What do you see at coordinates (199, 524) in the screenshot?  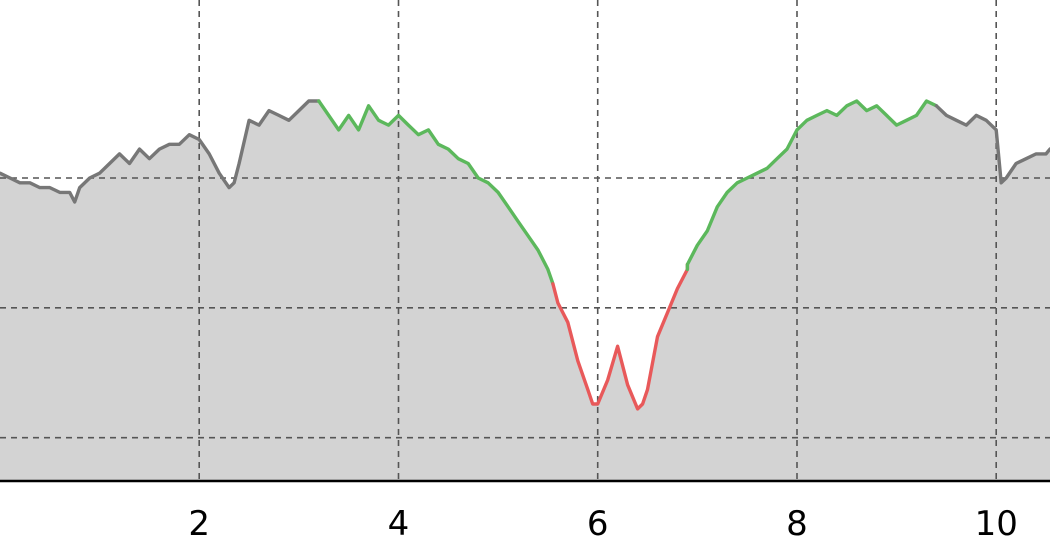 I see `x-tick-label: 2` at bounding box center [199, 524].